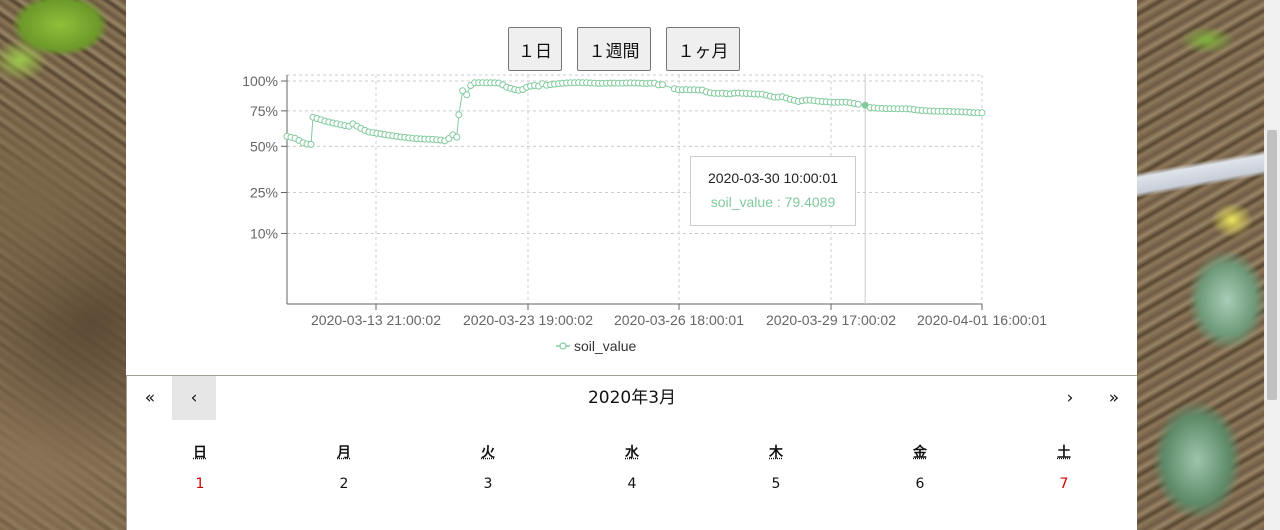 The width and height of the screenshot is (1280, 530). Describe the element at coordinates (831, 320) in the screenshot. I see `x-tick-label: 2020-03-29 17:00:02` at that location.